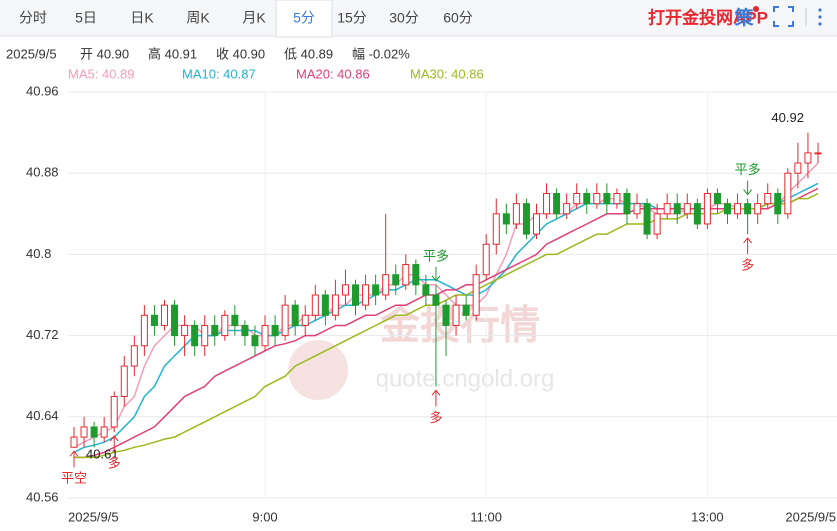  Describe the element at coordinates (333, 73) in the screenshot. I see `legend-entry: MA20: 40.86` at that location.